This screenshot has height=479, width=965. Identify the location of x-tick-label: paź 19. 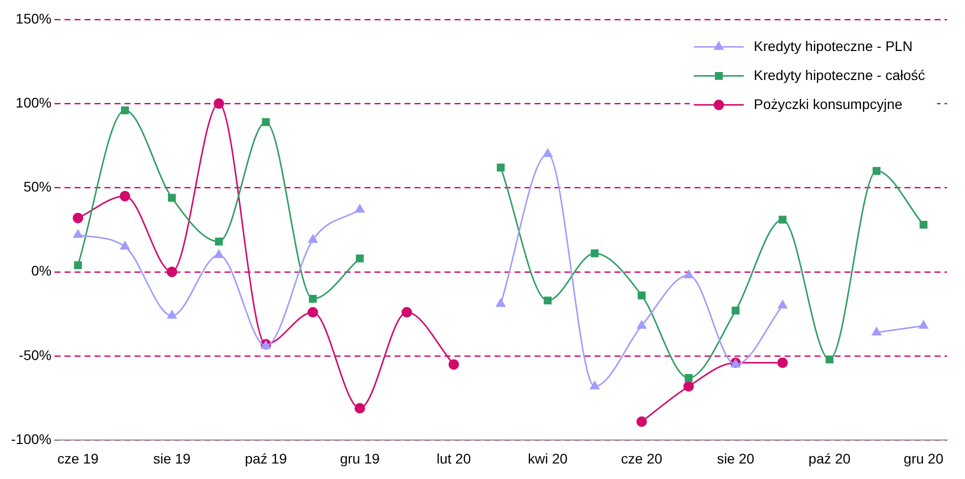
(266, 458).